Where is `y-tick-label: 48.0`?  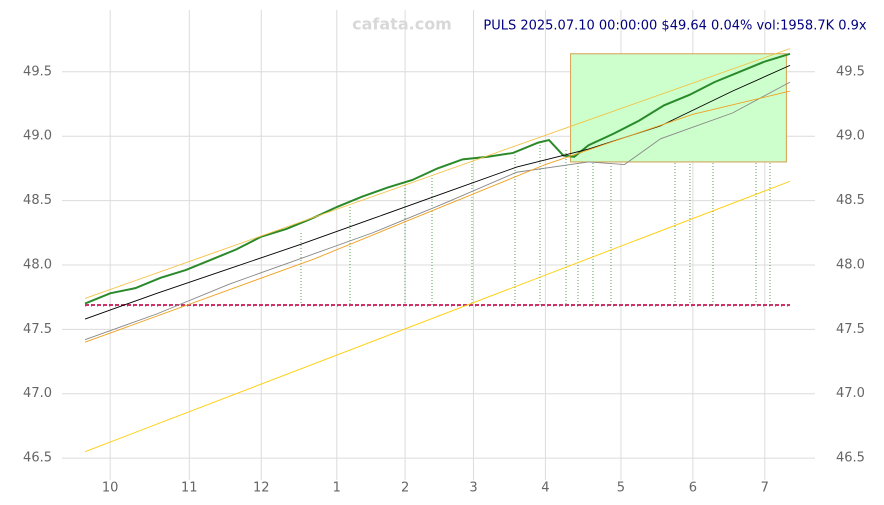 y-tick-label: 48.0 is located at coordinates (37, 264).